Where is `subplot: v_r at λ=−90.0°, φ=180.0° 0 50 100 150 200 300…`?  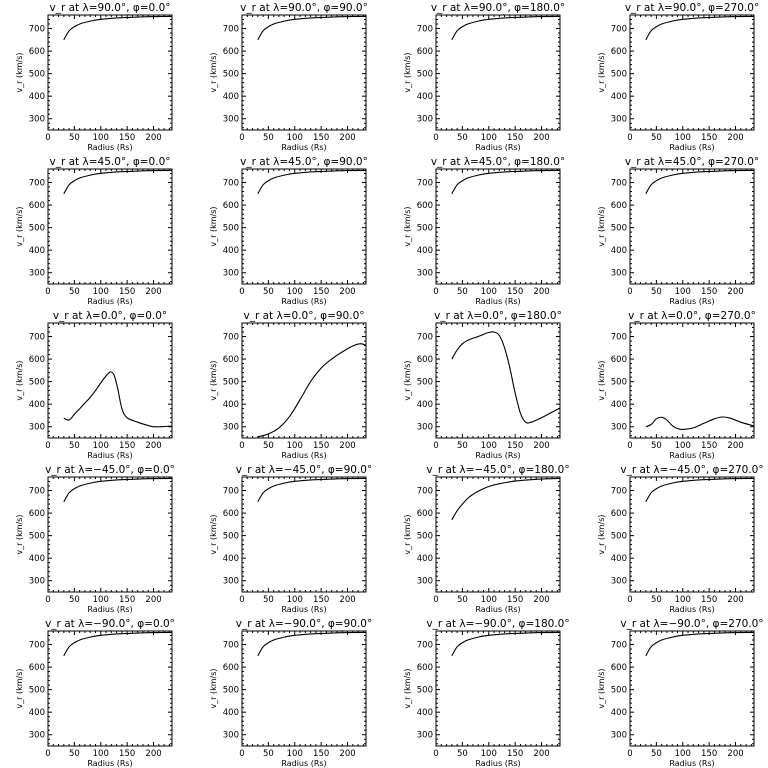 subplot: v_r at λ=−90.0°, φ=180.0° 0 50 100 150 200 300… is located at coordinates (486, 693).